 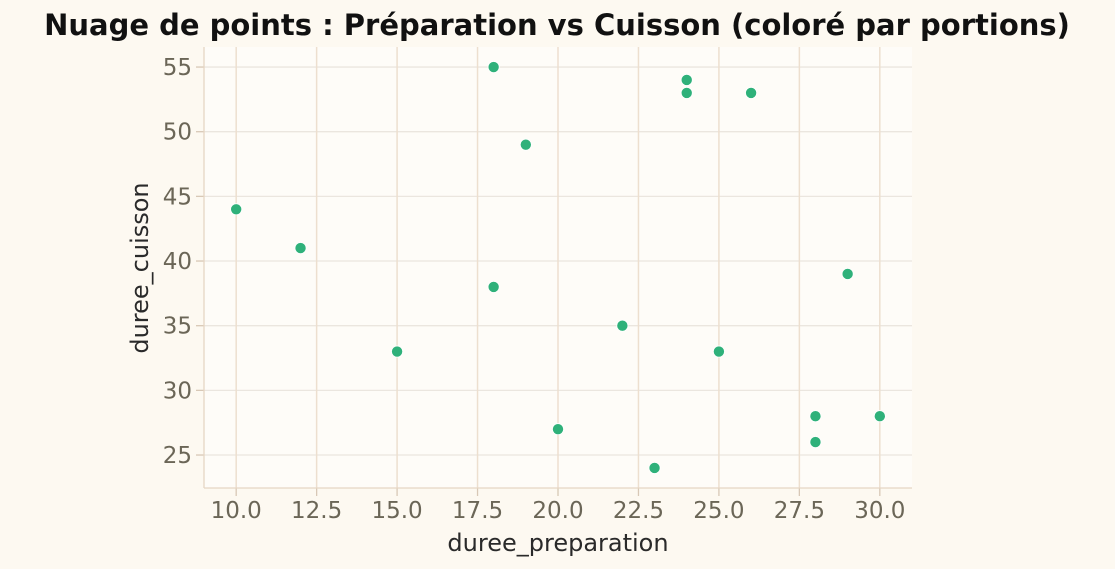 I want to click on x-axis-label: duree_preparation, so click(x=557, y=543).